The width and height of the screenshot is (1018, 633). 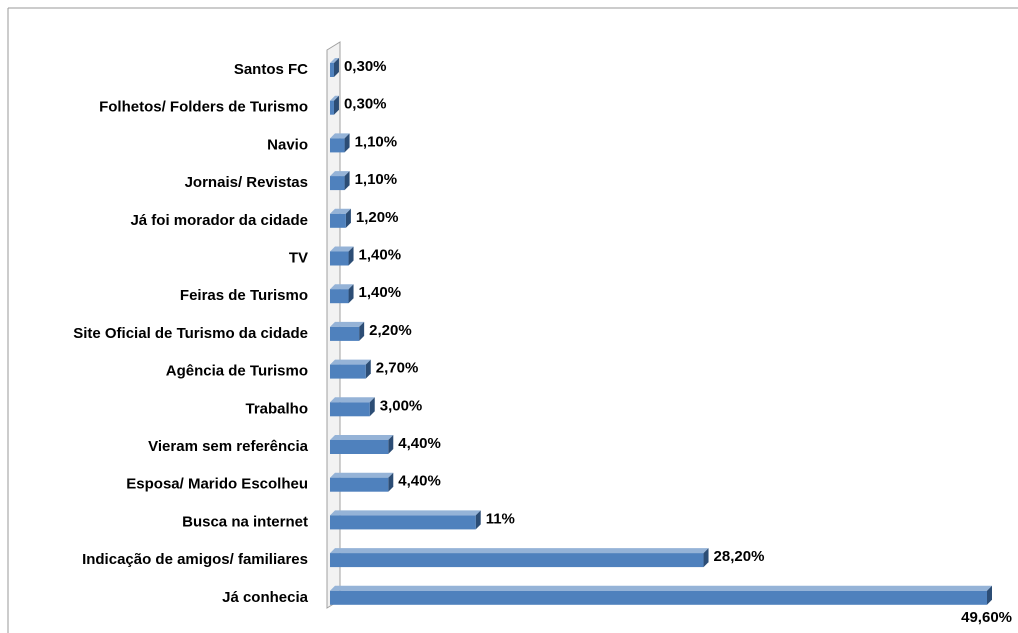 What do you see at coordinates (276, 408) in the screenshot?
I see `category-label: Trabalho` at bounding box center [276, 408].